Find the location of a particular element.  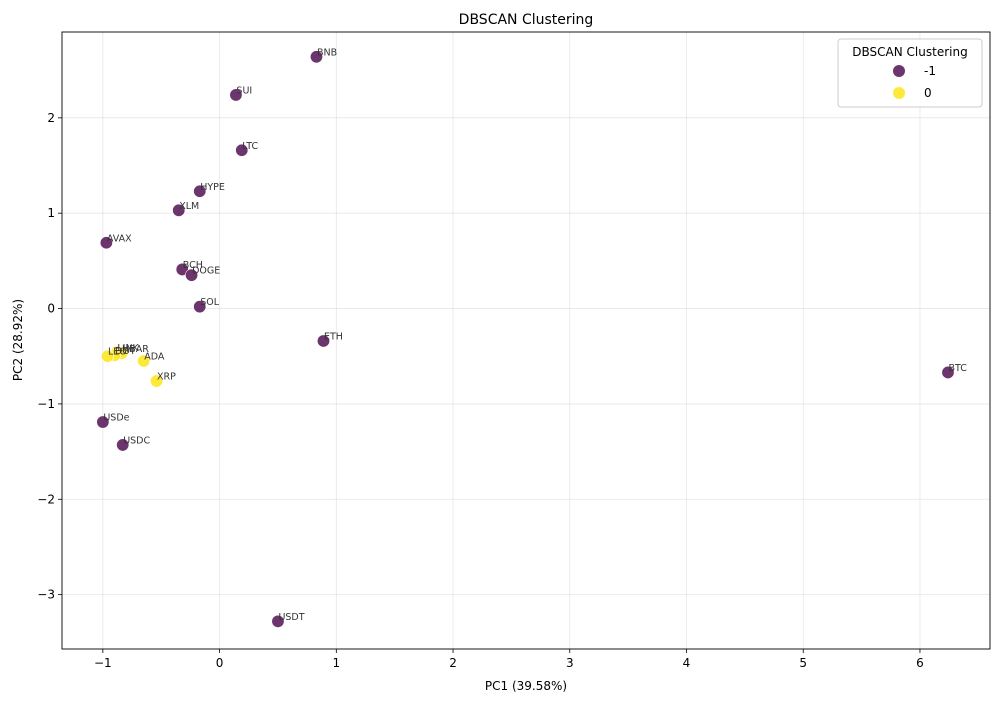

x-tick-label: 3 is located at coordinates (570, 663).